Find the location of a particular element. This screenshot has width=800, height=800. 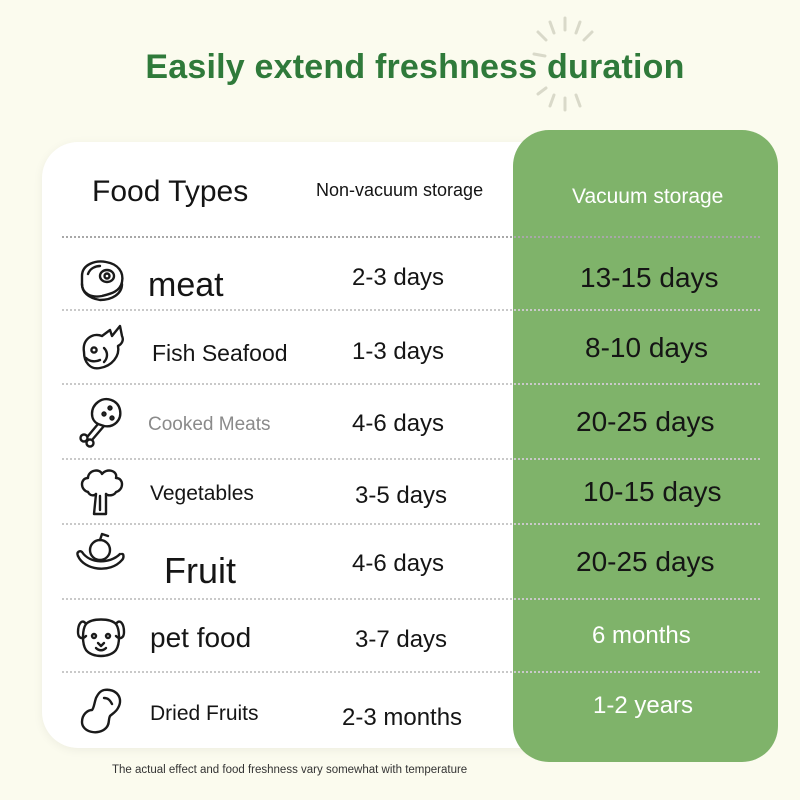

header-food-types: Food Types is located at coordinates (170, 191).